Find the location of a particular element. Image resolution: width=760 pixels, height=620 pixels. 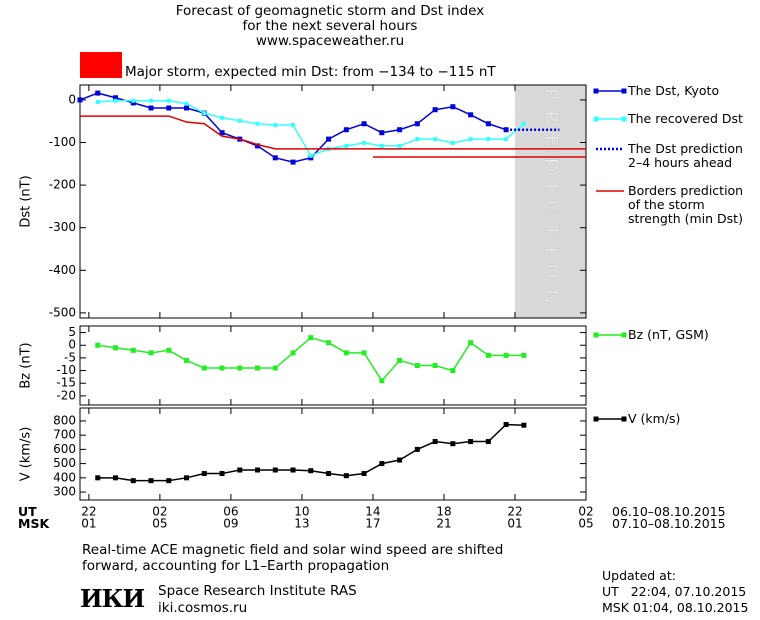

logo: ИКИ is located at coordinates (112, 598).